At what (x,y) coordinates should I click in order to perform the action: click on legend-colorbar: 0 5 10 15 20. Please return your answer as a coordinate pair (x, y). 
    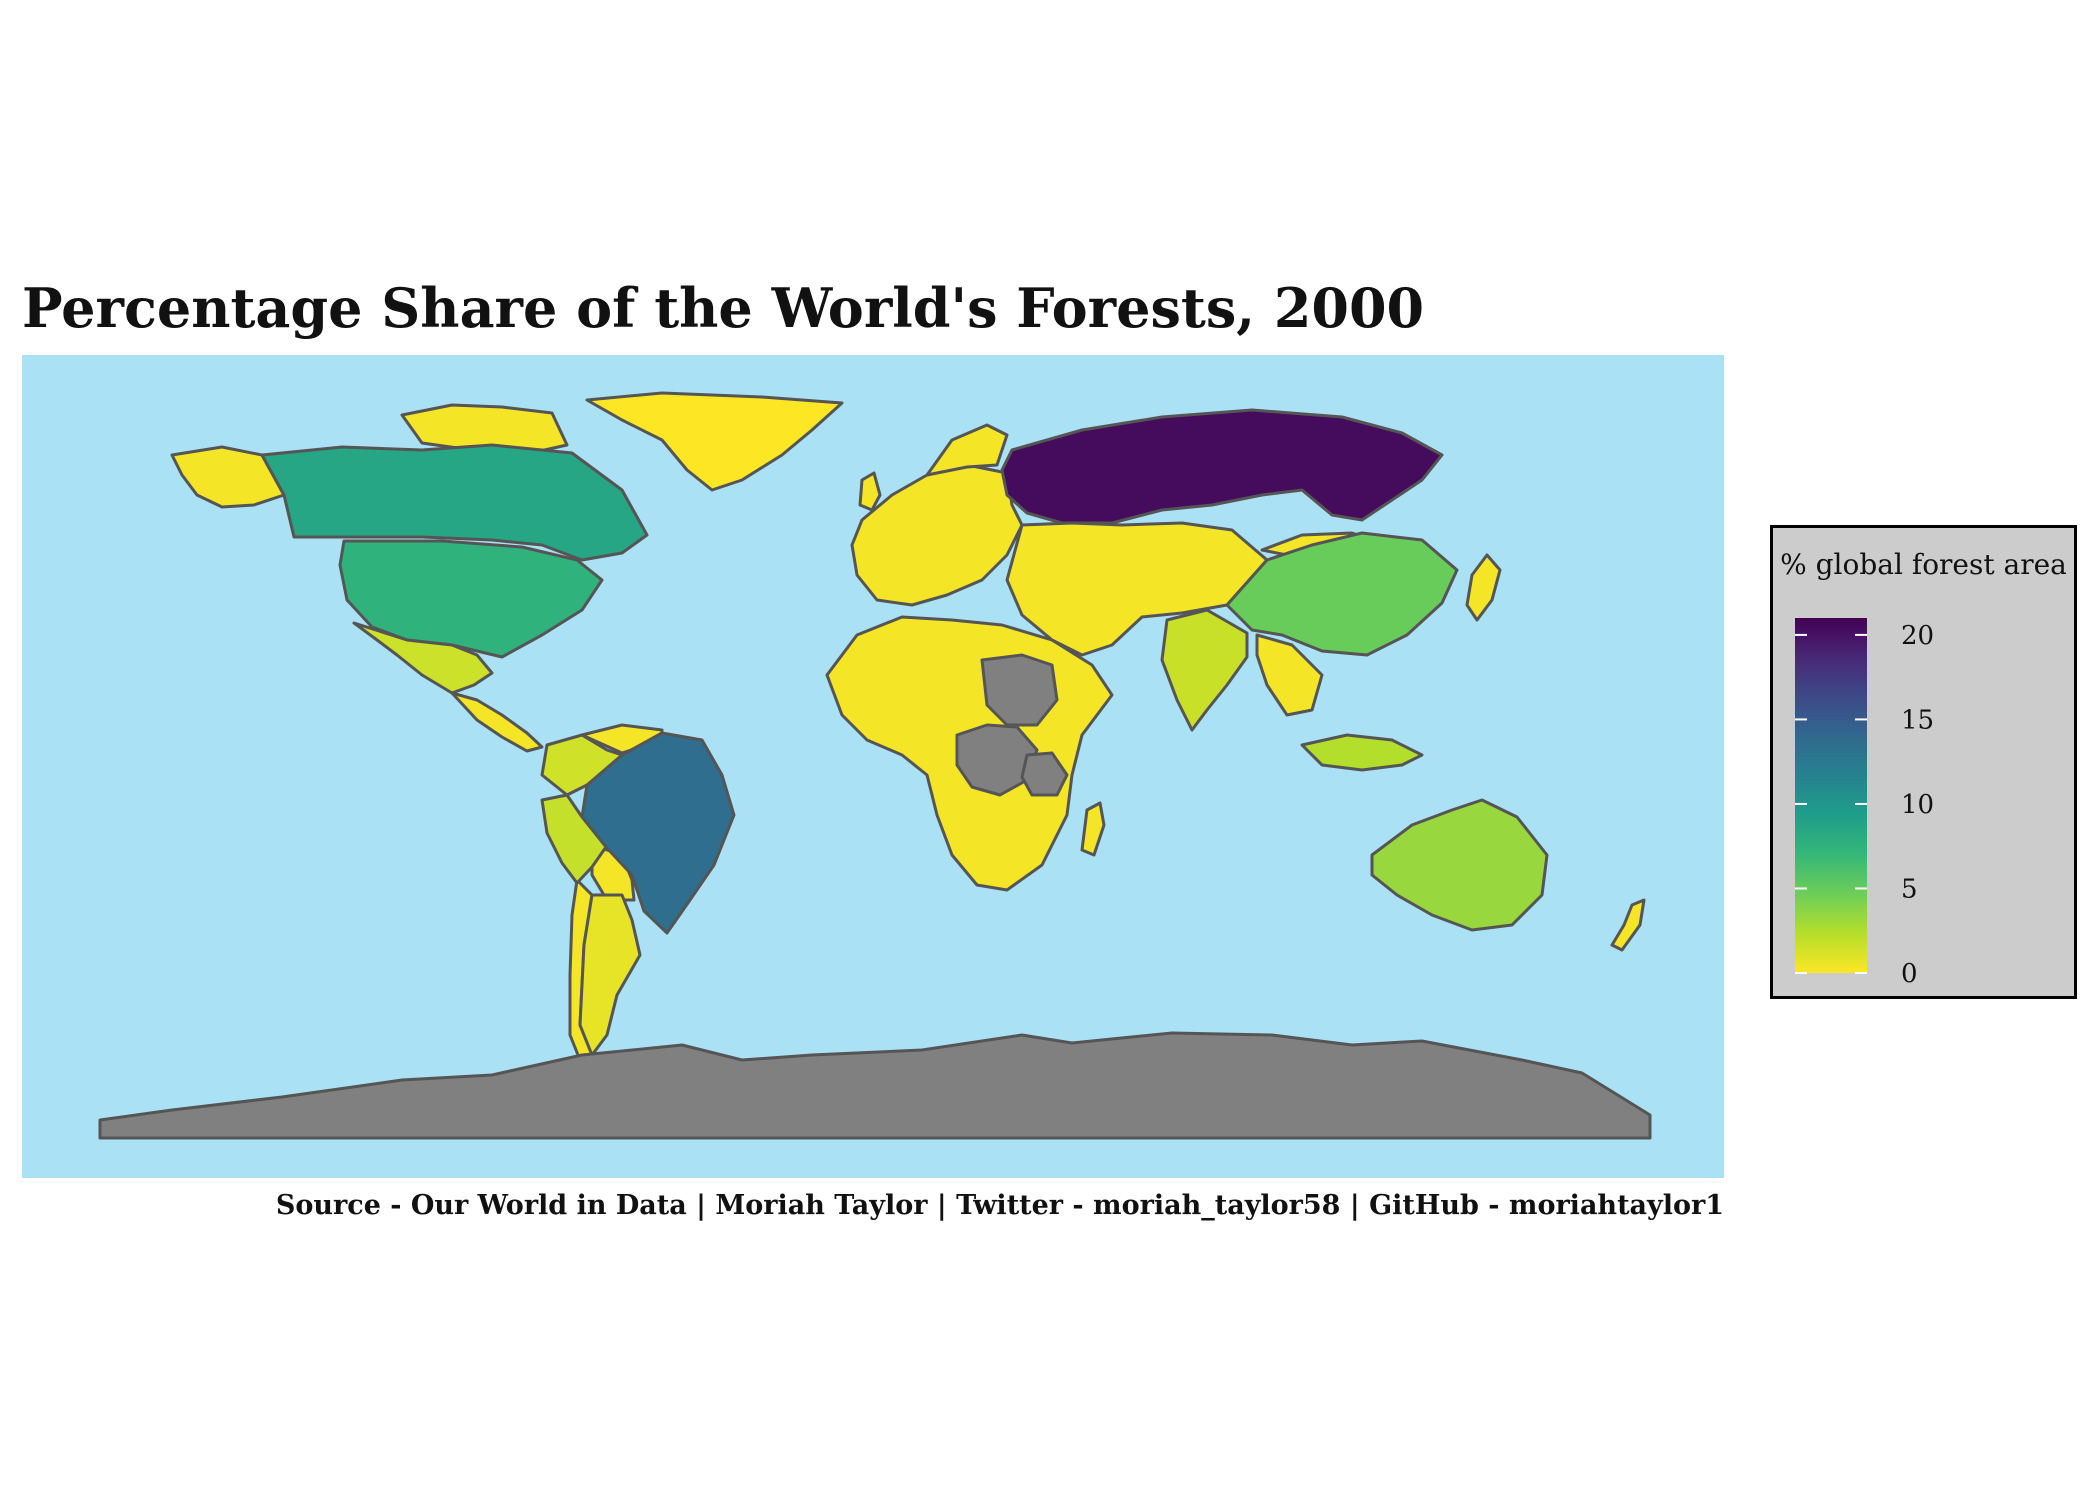
    Looking at the image, I should click on (1864, 803).